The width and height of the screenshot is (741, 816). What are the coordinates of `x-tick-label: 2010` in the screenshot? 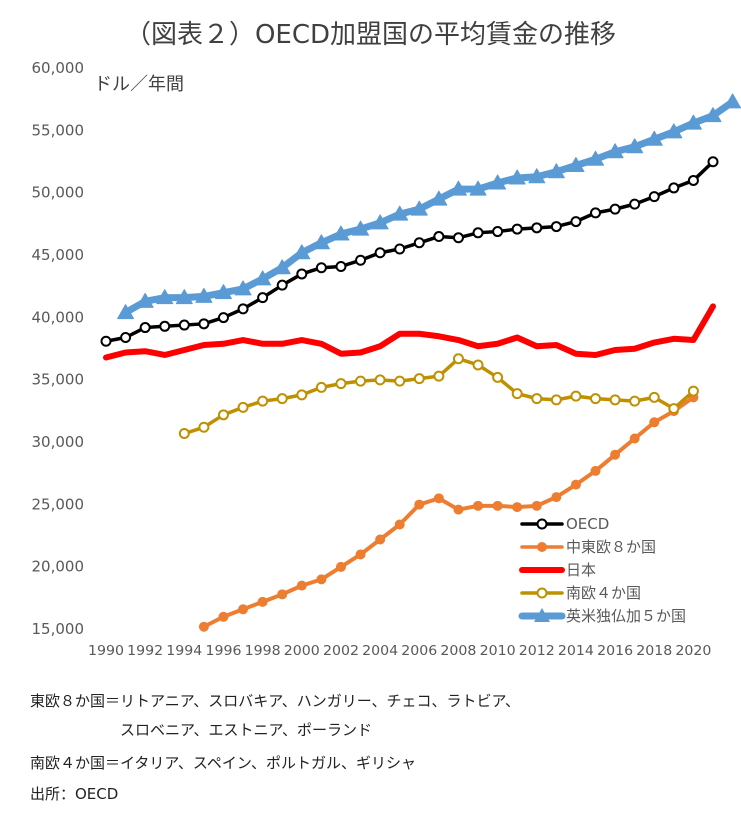 It's located at (498, 651).